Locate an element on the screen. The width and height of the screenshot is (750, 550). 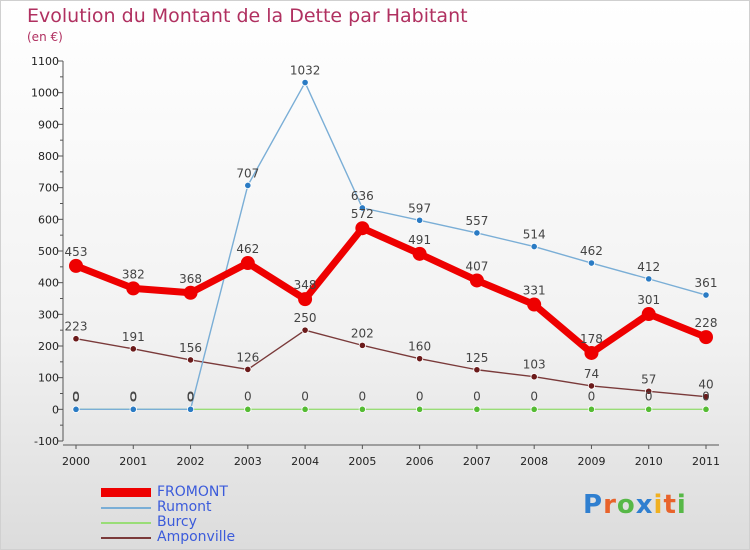
data-label-fromont: 178 is located at coordinates (591, 339).